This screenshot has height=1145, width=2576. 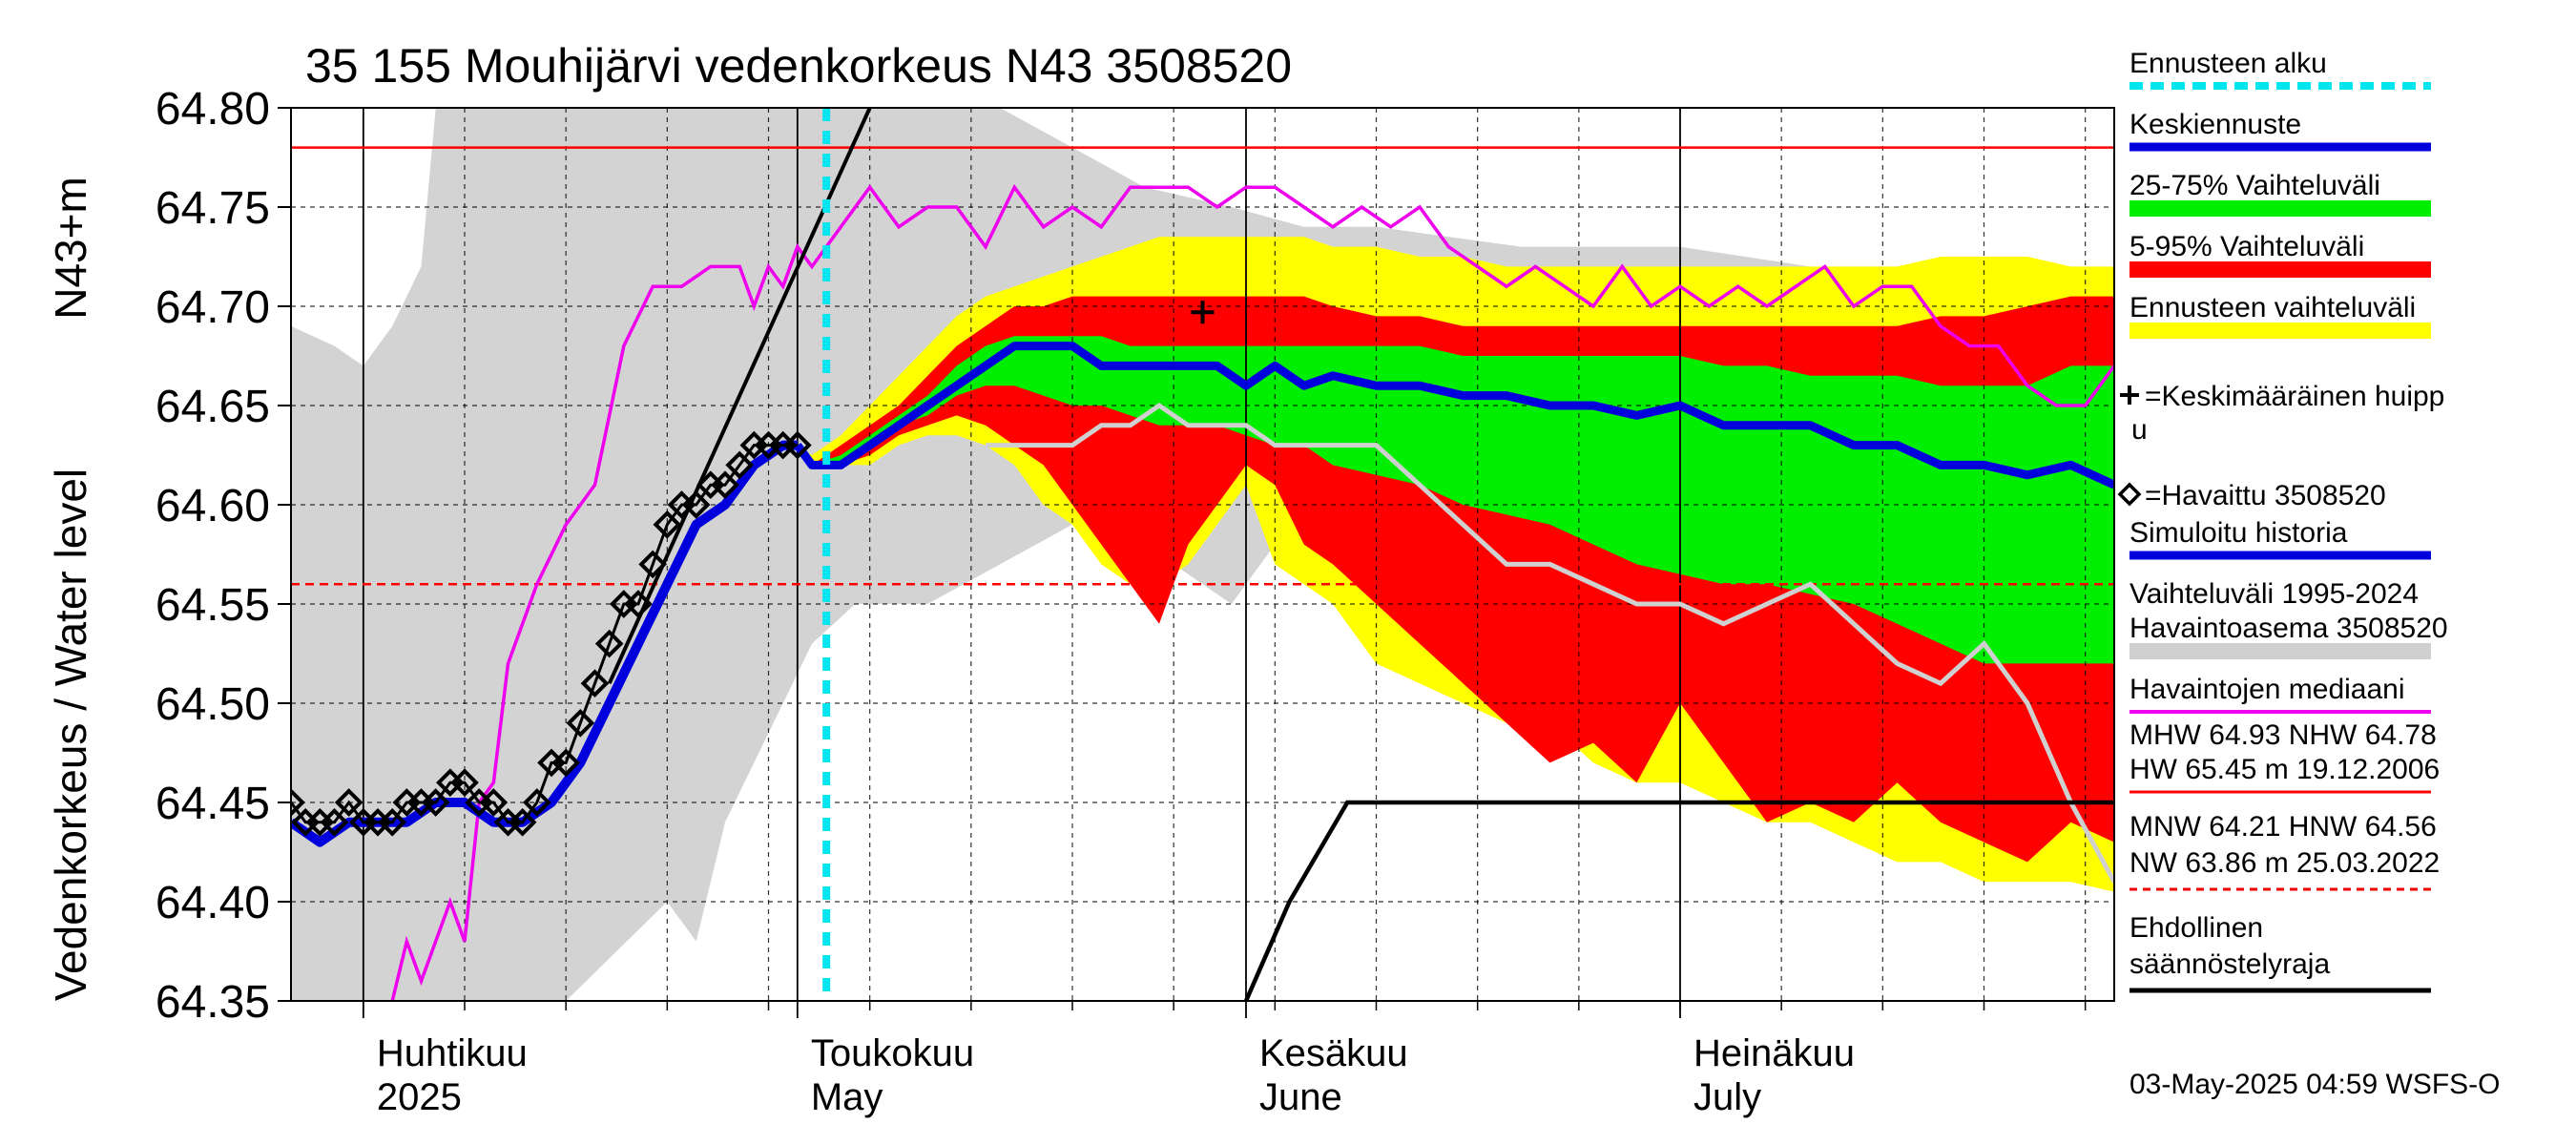 I want to click on conditional-limit-label-2: säännöstelyraja, so click(x=2229, y=964).